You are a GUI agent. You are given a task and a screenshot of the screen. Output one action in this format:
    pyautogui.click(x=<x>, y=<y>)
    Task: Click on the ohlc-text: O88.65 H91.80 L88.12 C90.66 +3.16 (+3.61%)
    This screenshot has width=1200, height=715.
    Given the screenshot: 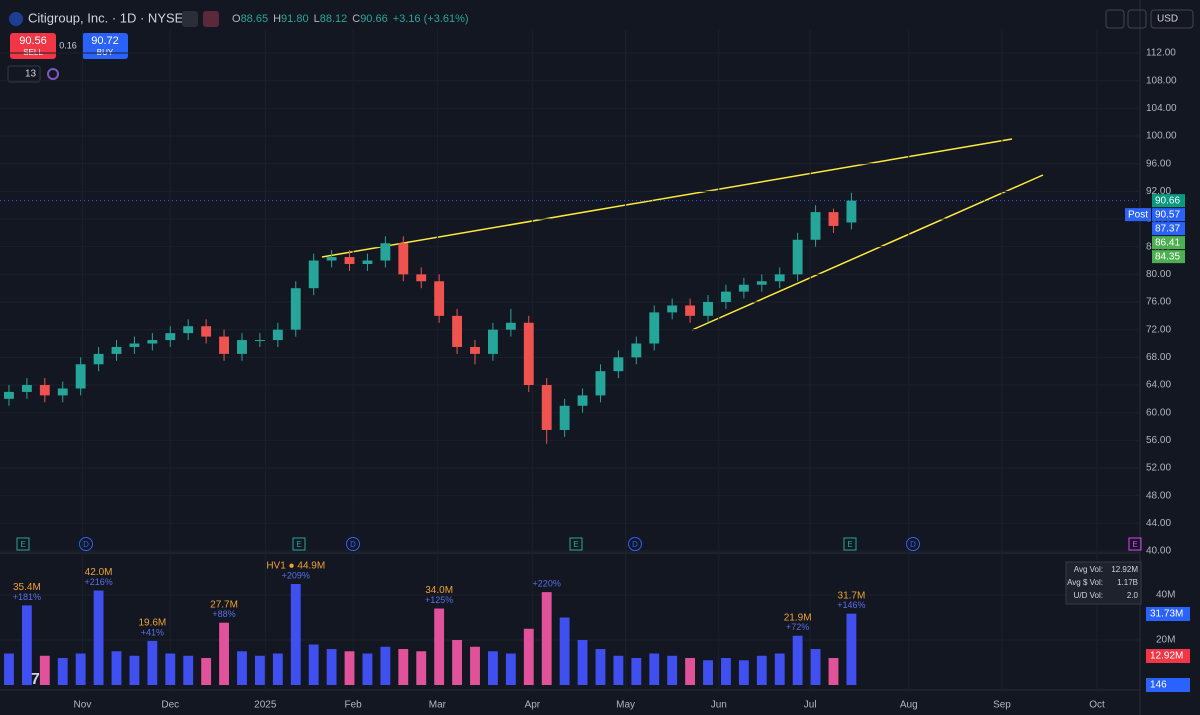 What is the action you would take?
    pyautogui.click(x=350, y=19)
    